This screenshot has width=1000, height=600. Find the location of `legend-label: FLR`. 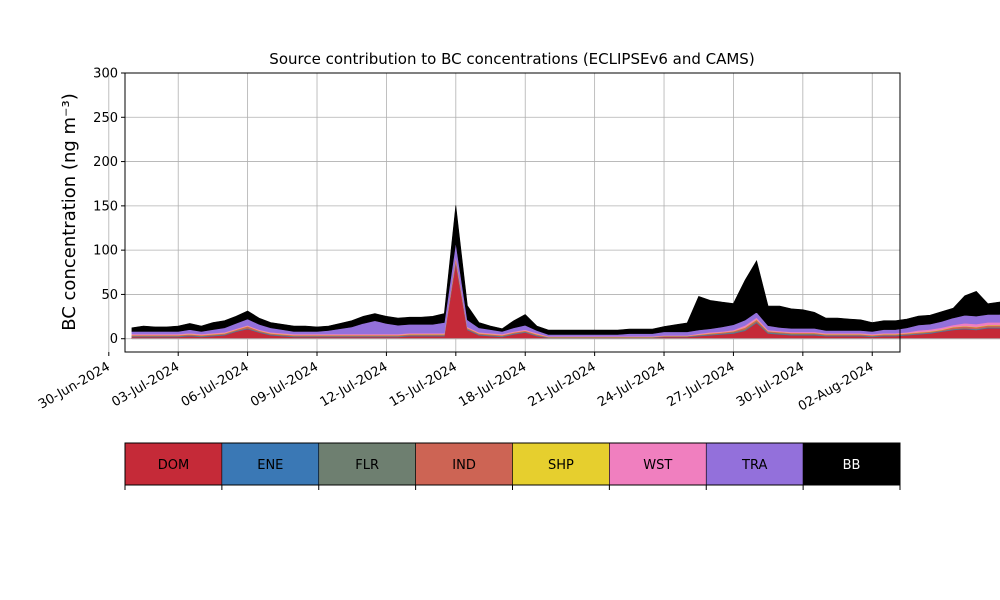

legend-label: FLR is located at coordinates (367, 465).